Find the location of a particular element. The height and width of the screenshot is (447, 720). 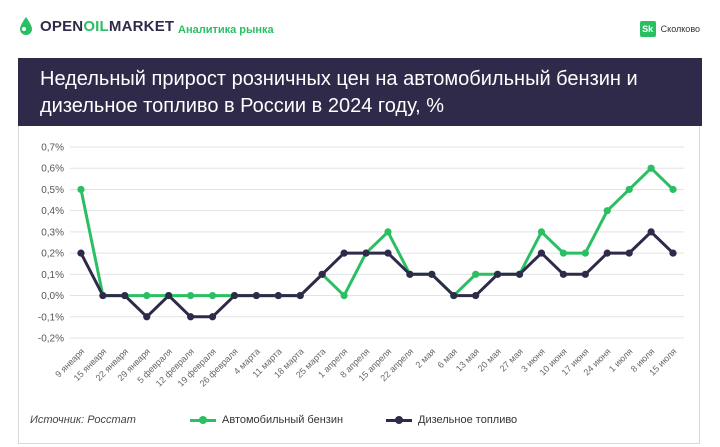

source-note: Источник: Росстат is located at coordinates (83, 420).